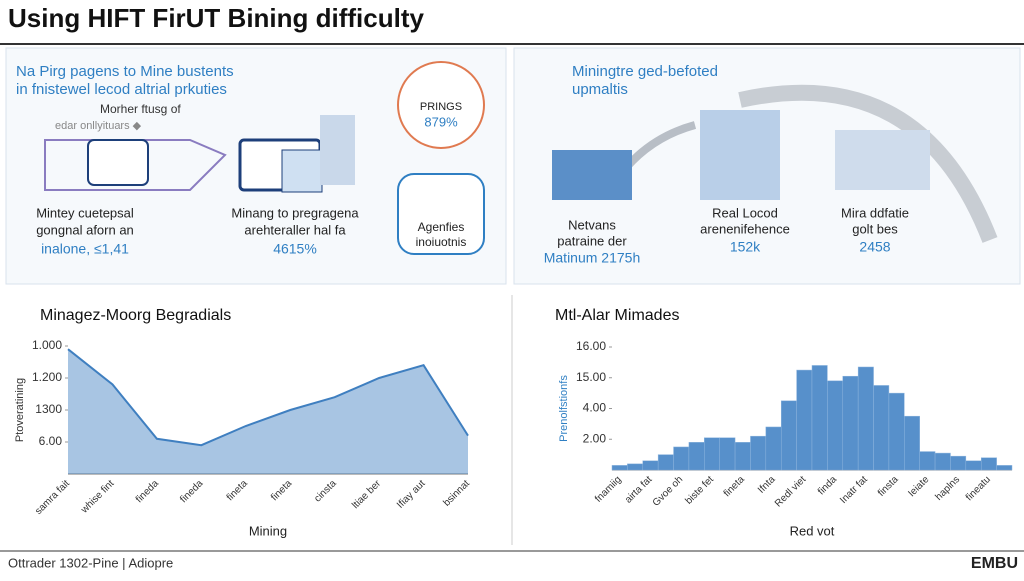  I want to click on badge-label: PRINGS, so click(441, 107).